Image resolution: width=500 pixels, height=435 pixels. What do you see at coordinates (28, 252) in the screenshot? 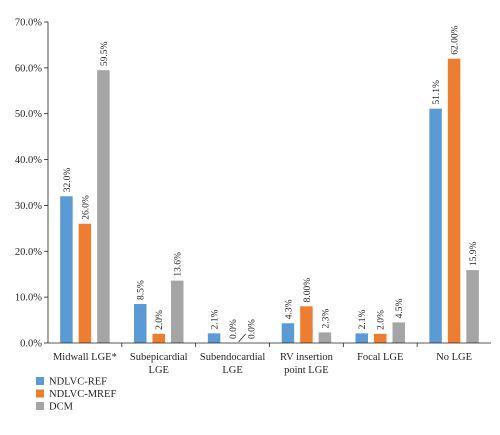
I see `y-tick-label: 20.0%` at bounding box center [28, 252].